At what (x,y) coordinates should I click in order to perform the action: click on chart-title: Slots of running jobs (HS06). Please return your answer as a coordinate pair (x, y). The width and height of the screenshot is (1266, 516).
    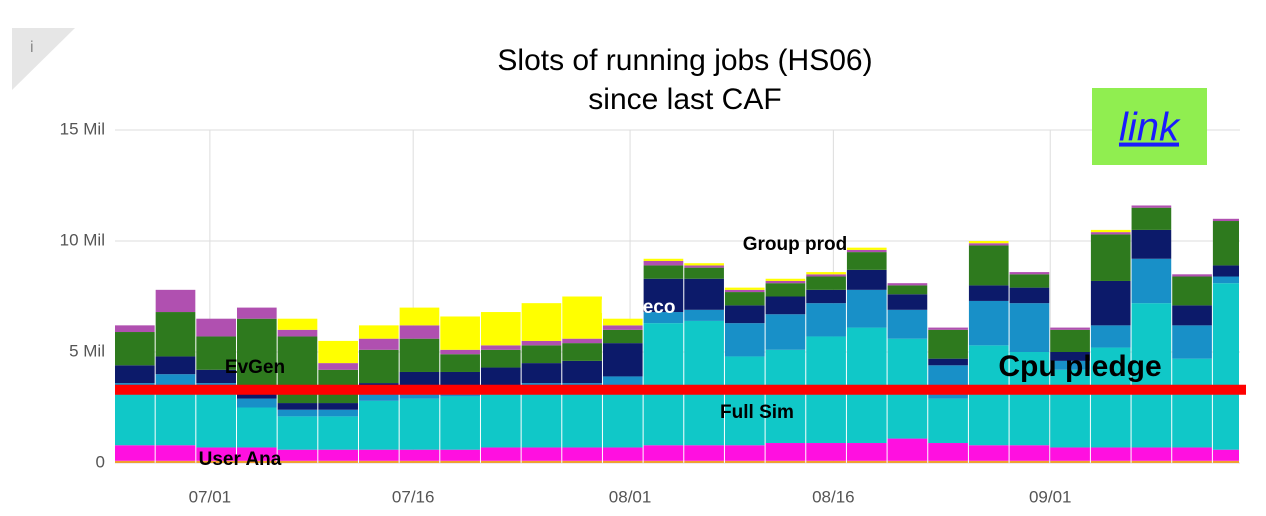
    Looking at the image, I should click on (684, 60).